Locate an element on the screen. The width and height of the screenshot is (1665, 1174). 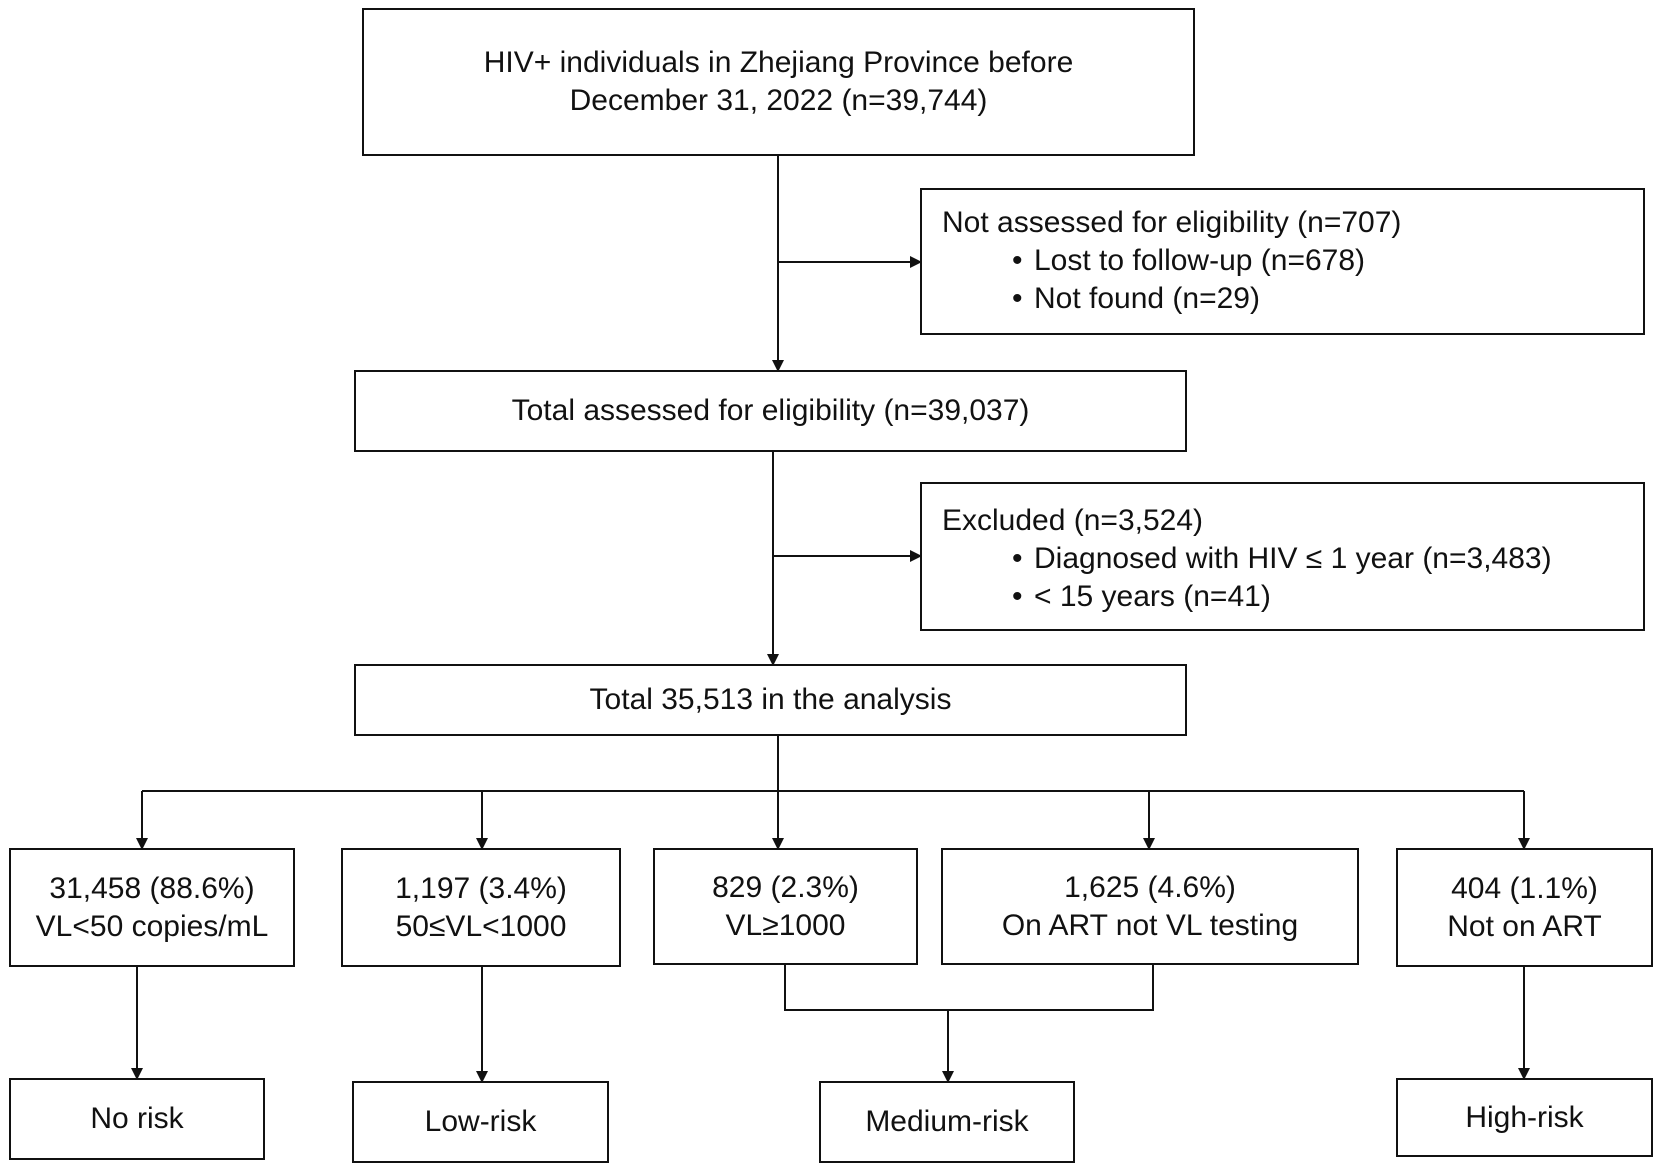
outcome-label: No risk is located at coordinates (137, 1118).